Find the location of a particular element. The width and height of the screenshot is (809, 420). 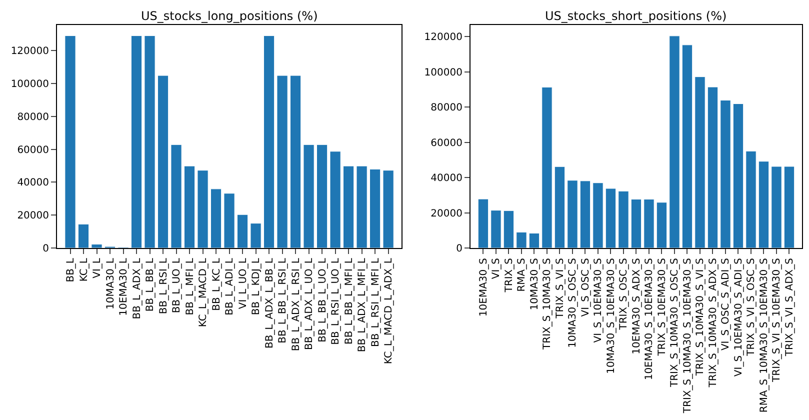

x-tick-label: TRIX_S_10EMA30_S is located at coordinates (662, 307).